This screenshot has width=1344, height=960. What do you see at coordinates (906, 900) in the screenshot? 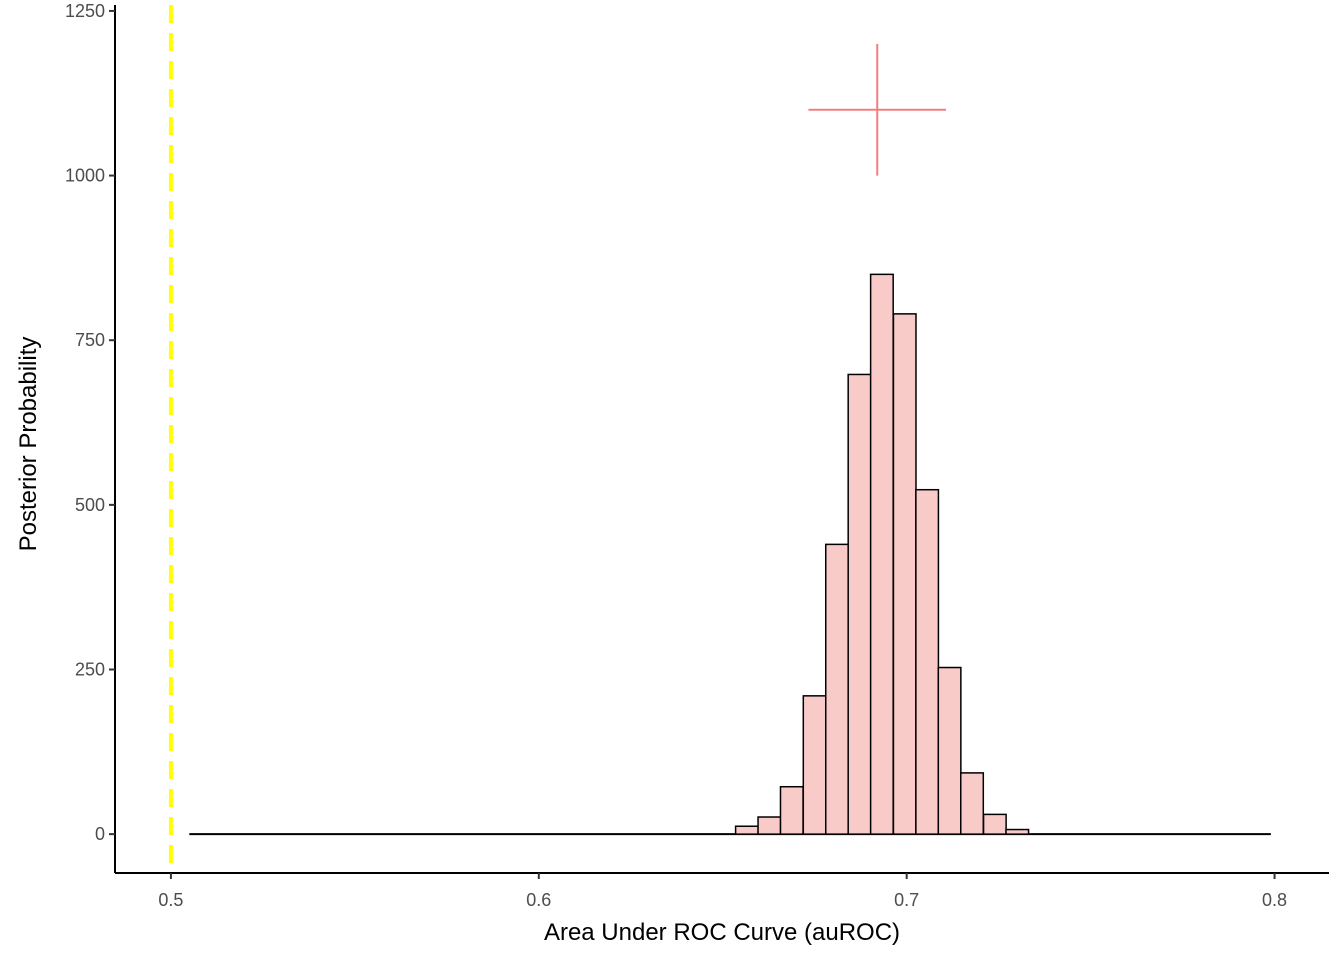
I see `x-tick-label-0.7: 0.7` at bounding box center [906, 900].